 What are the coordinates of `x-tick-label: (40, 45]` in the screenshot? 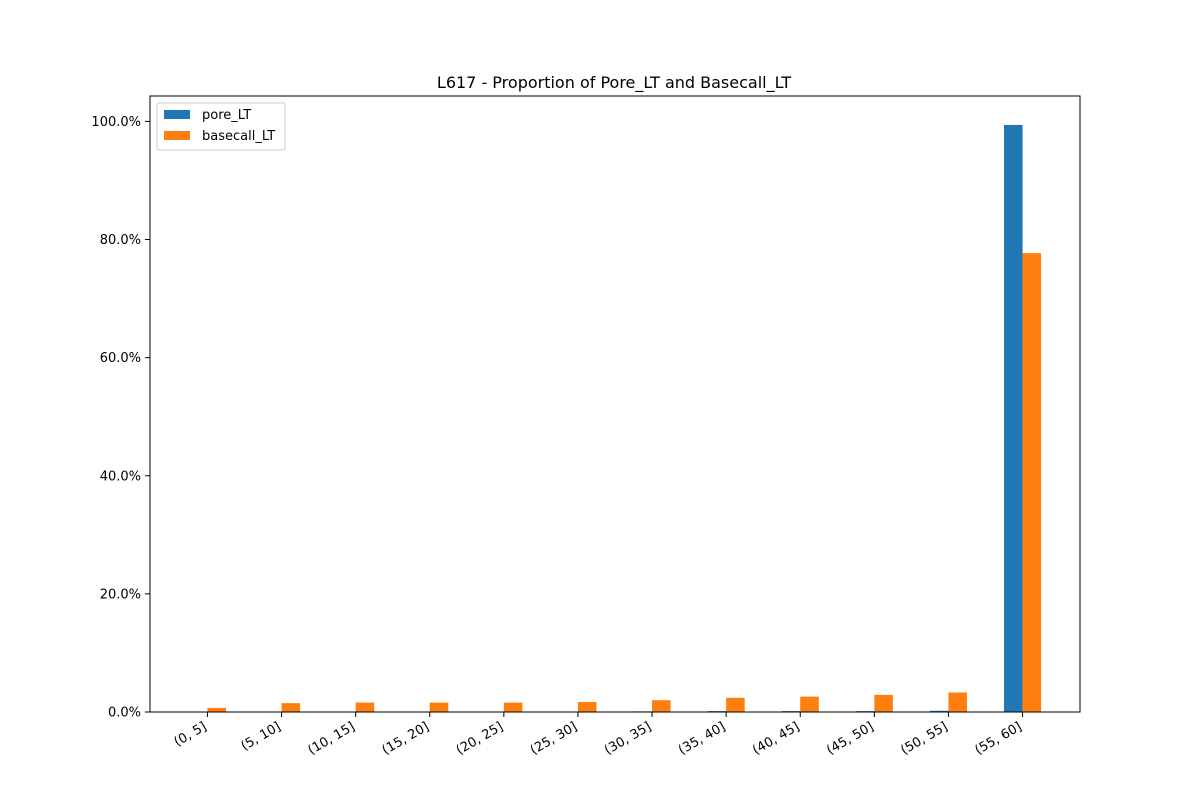 It's located at (776, 738).